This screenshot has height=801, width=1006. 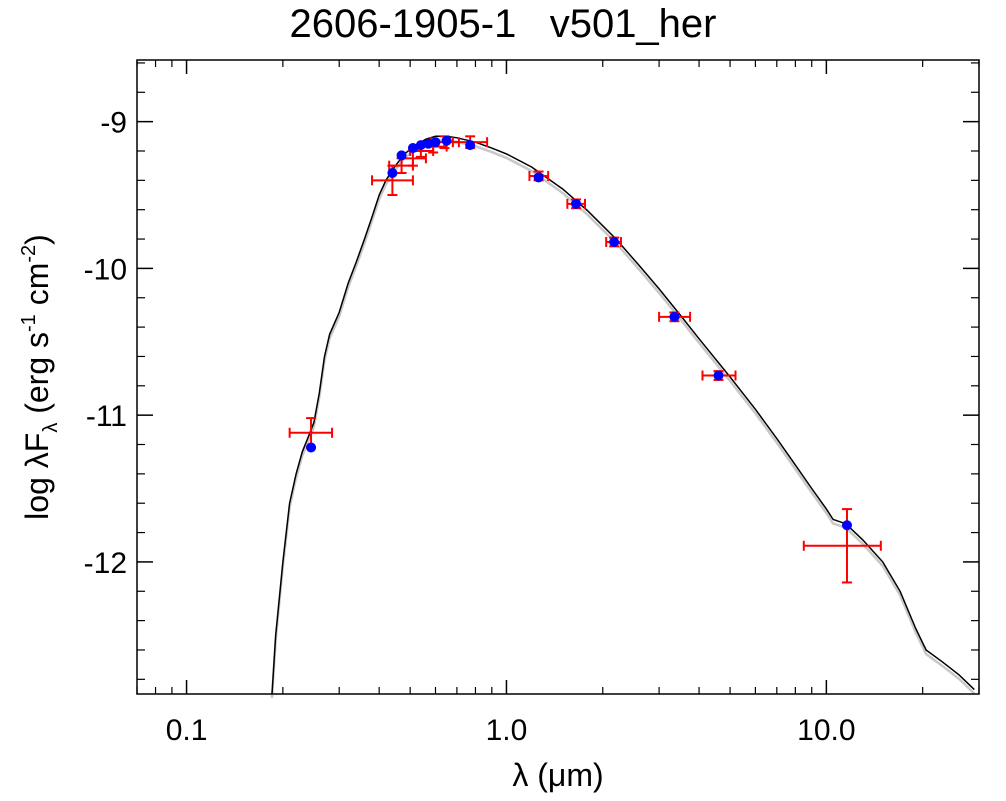 What do you see at coordinates (37, 239) in the screenshot?
I see `y-label-unit-close: )` at bounding box center [37, 239].